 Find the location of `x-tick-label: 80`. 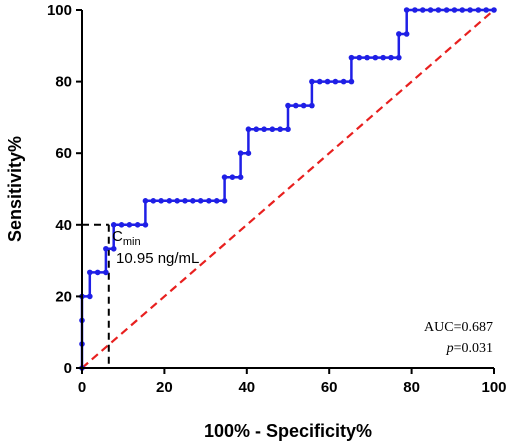

x-tick-label: 80 is located at coordinates (411, 387).